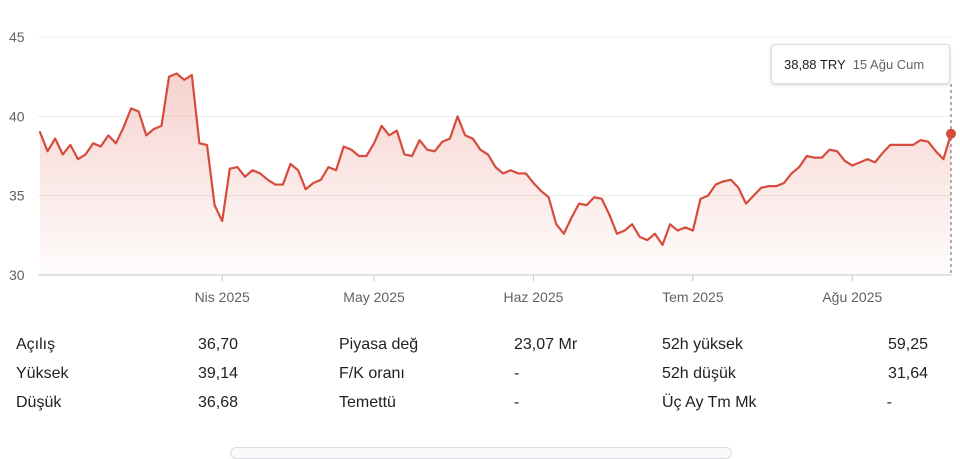 The height and width of the screenshot is (459, 960). What do you see at coordinates (39, 402) in the screenshot?
I see `stat-label-low: Düşük` at bounding box center [39, 402].